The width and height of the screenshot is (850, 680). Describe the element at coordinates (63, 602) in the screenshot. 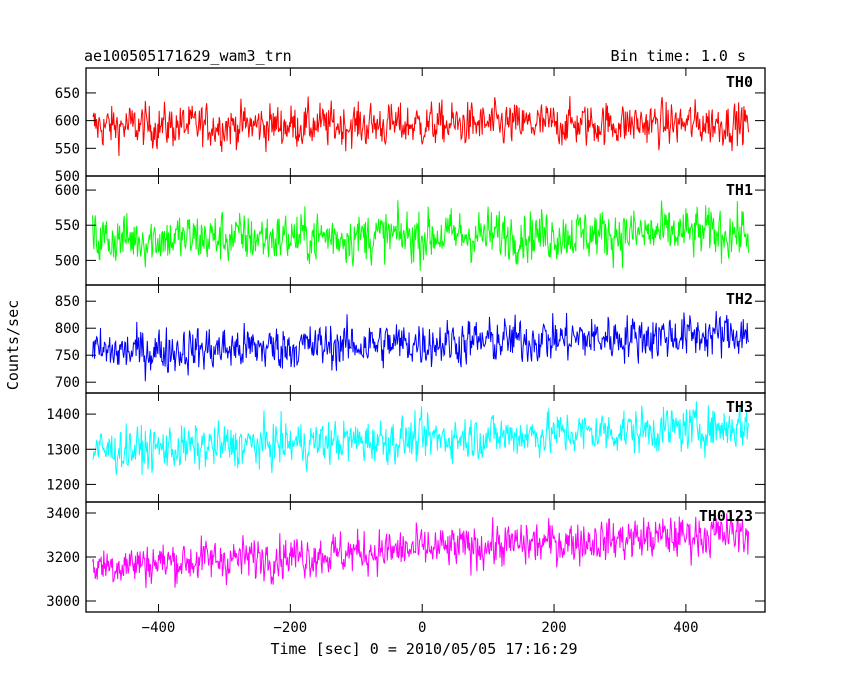

I see `y-tick-label: 3000` at that location.